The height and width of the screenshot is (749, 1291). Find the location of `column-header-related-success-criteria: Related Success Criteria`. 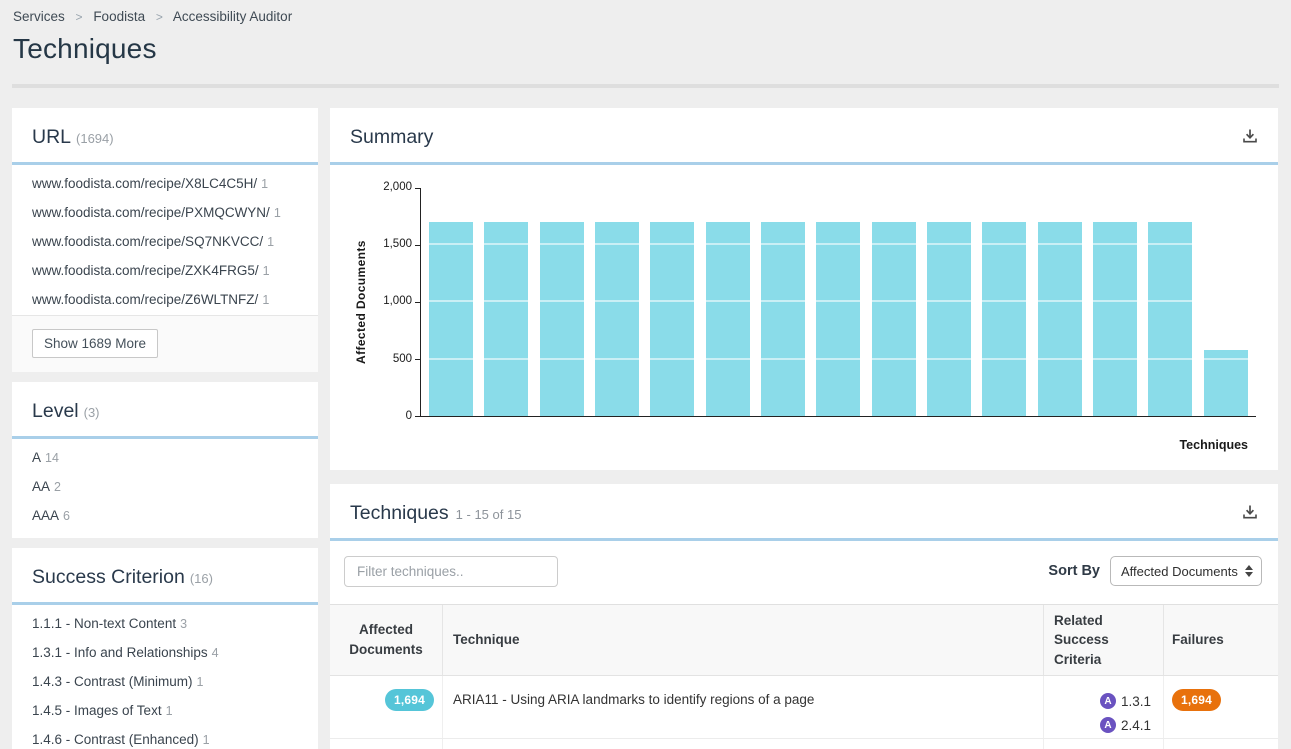

column-header-related-success-criteria: Related Success Criteria is located at coordinates (1104, 640).